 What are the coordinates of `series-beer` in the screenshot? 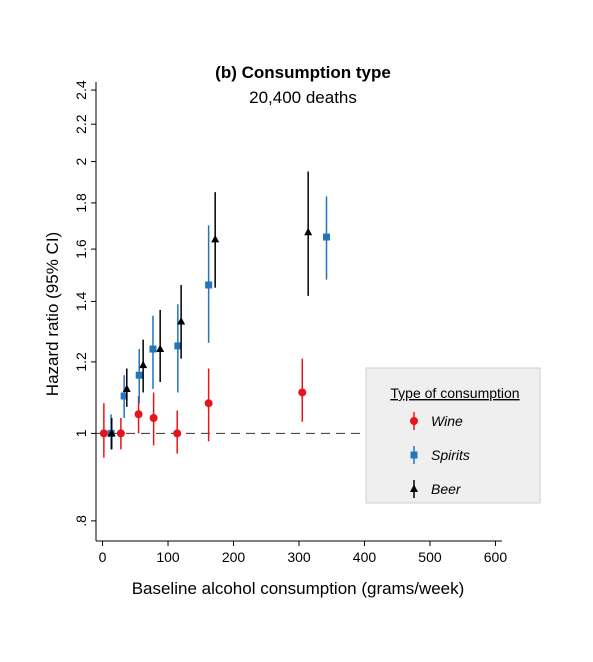 It's located at (210, 310).